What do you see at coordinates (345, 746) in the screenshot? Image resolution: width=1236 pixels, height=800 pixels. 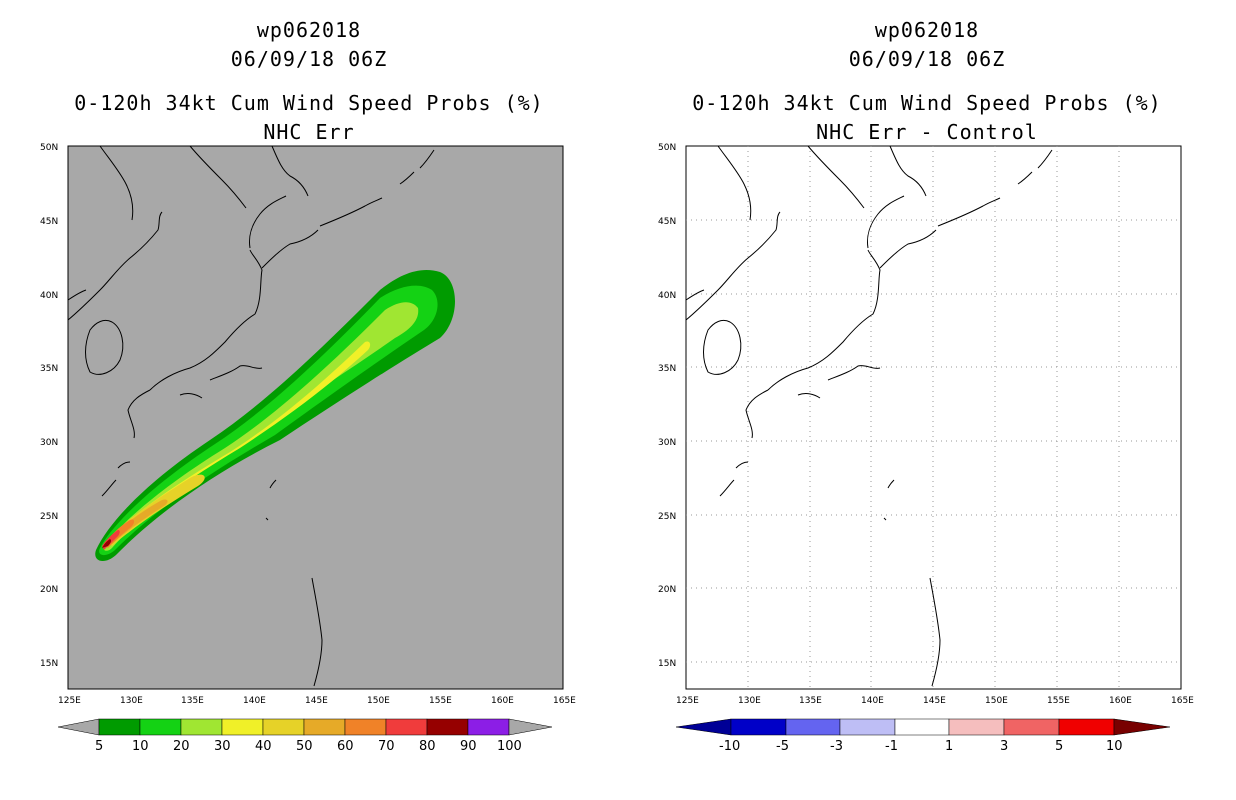 I see `colorbar-label: 60` at bounding box center [345, 746].